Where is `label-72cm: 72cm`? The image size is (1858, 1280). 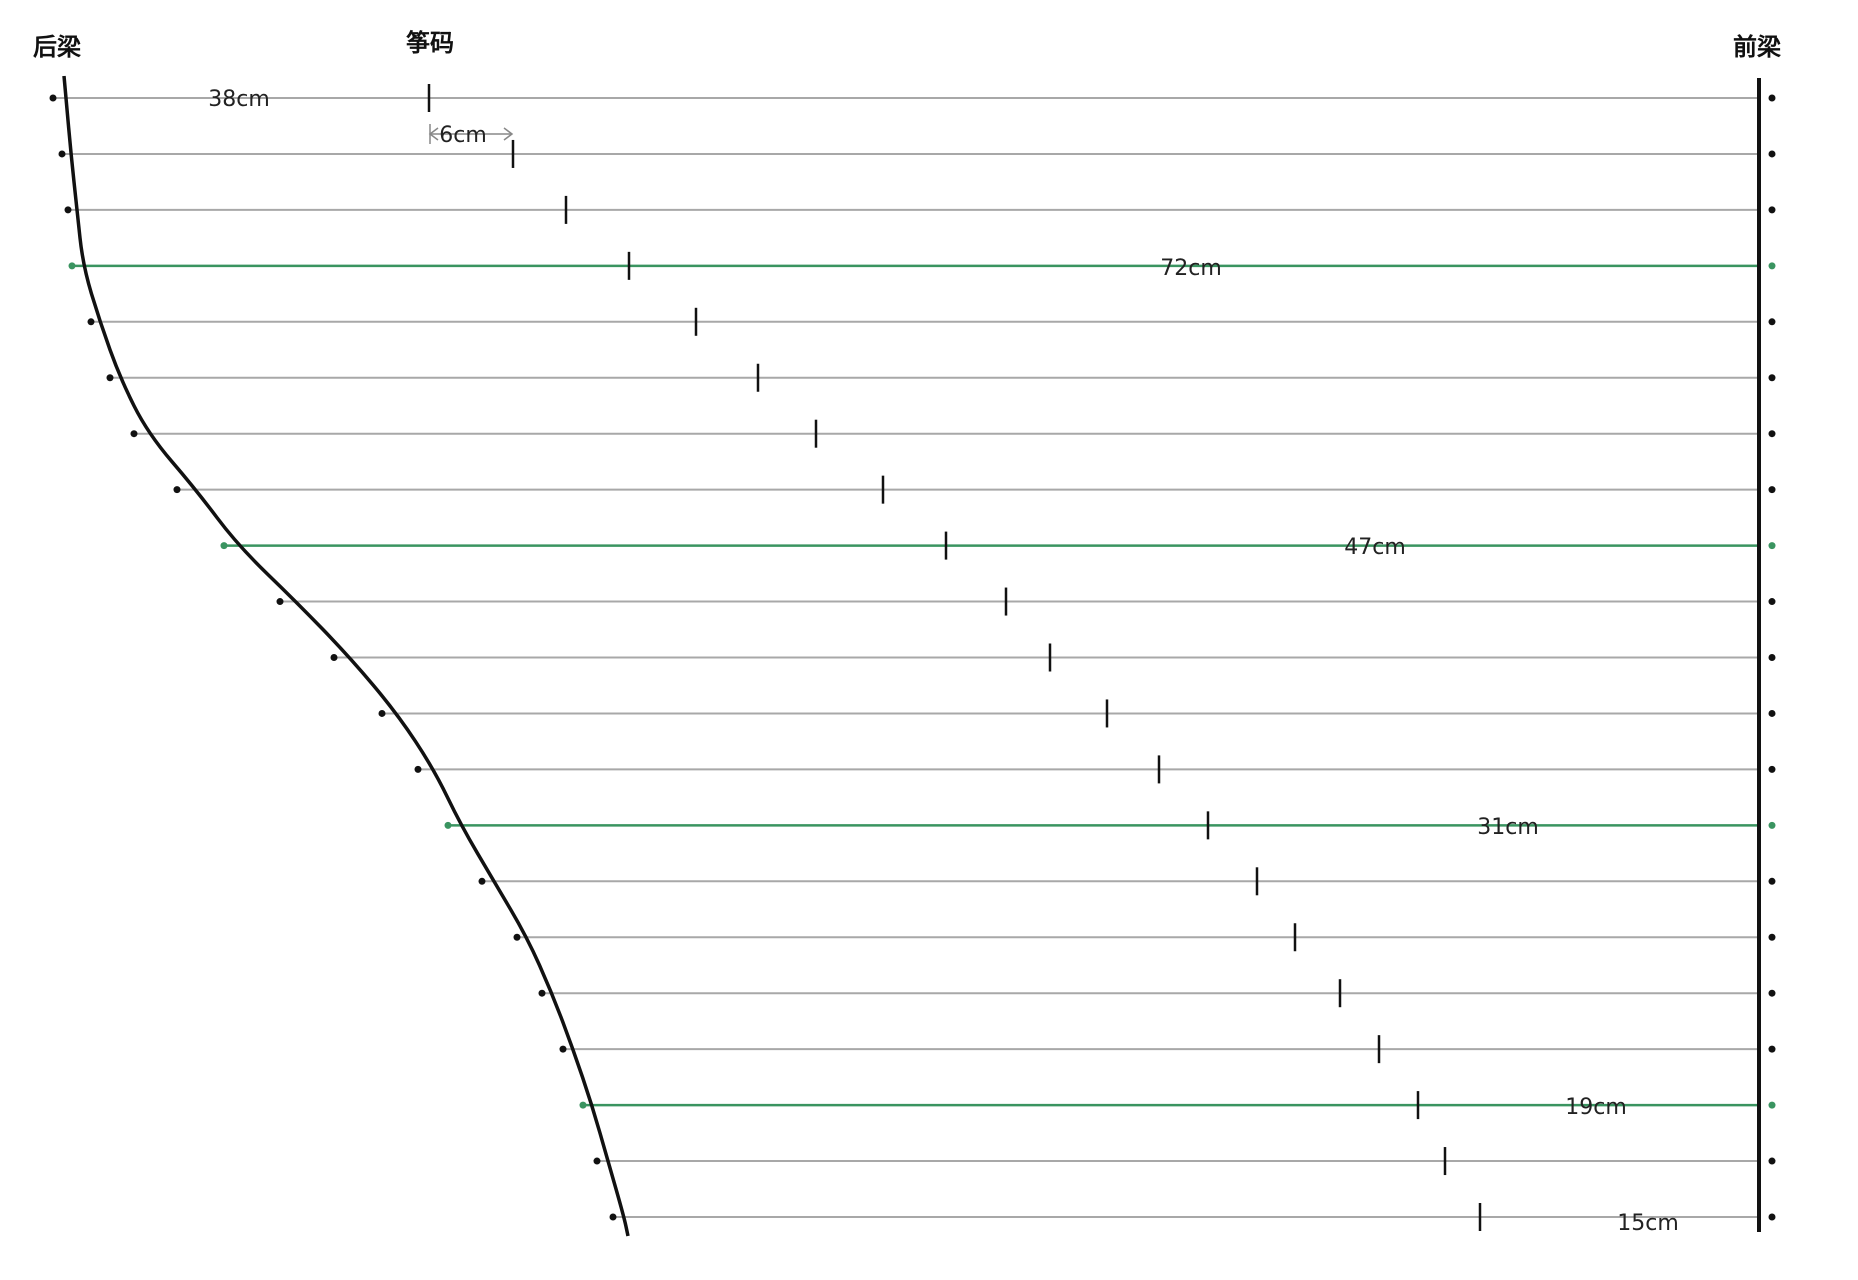 label-72cm: 72cm is located at coordinates (1191, 268).